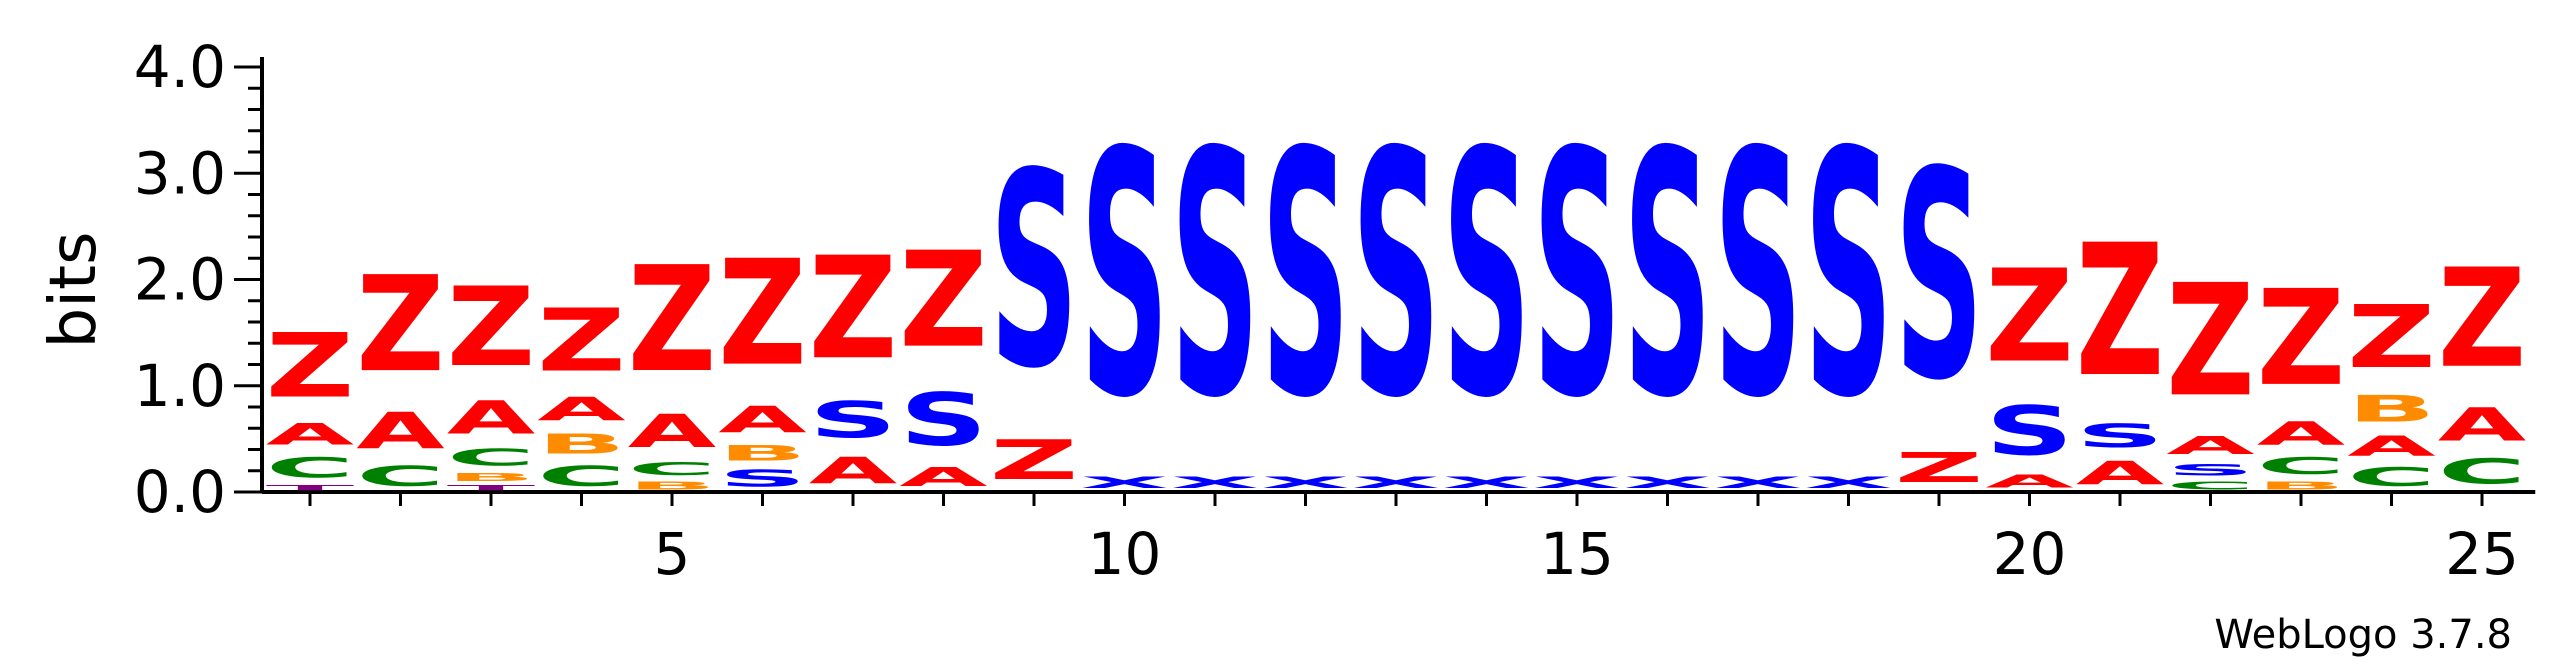 Image resolution: width=2567 pixels, height=667 pixels. Describe the element at coordinates (2210, 446) in the screenshot. I see `glyph-a-pos-22: A` at that location.